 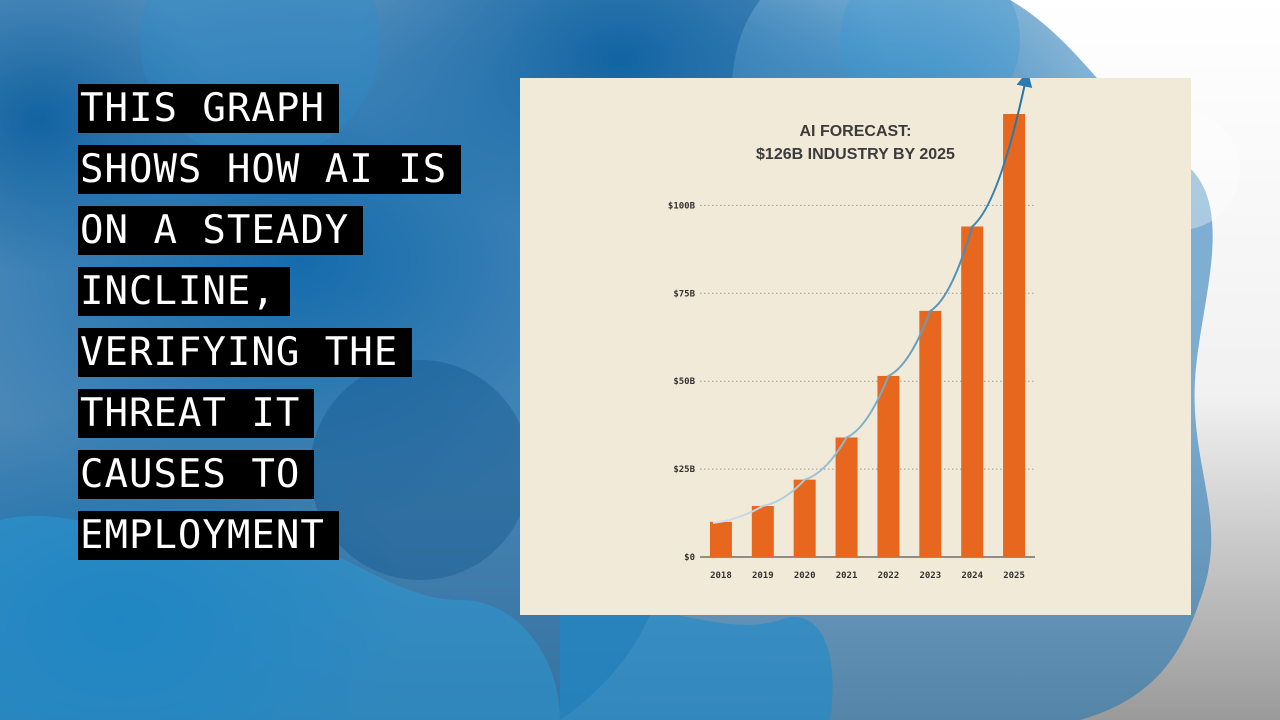 What do you see at coordinates (270, 169) in the screenshot?
I see `caption-line: SHOWS HOW AI IS` at bounding box center [270, 169].